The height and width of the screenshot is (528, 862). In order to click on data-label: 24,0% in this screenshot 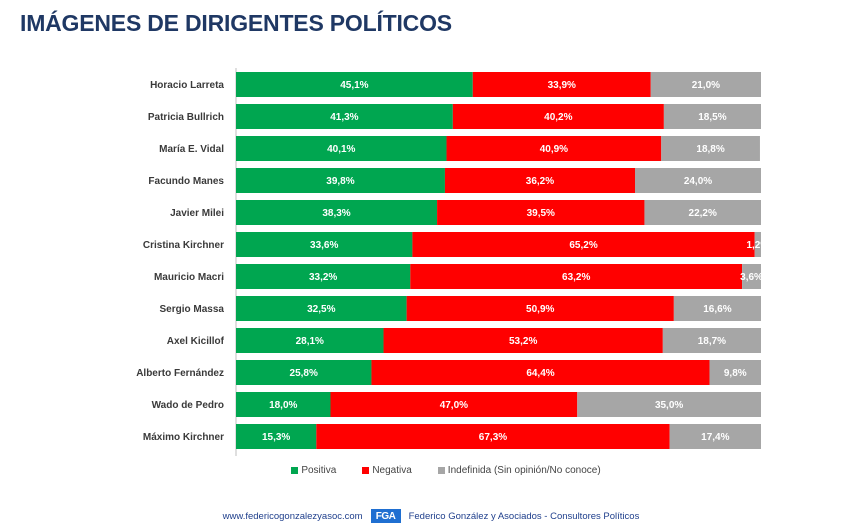, I will do `click(698, 181)`.